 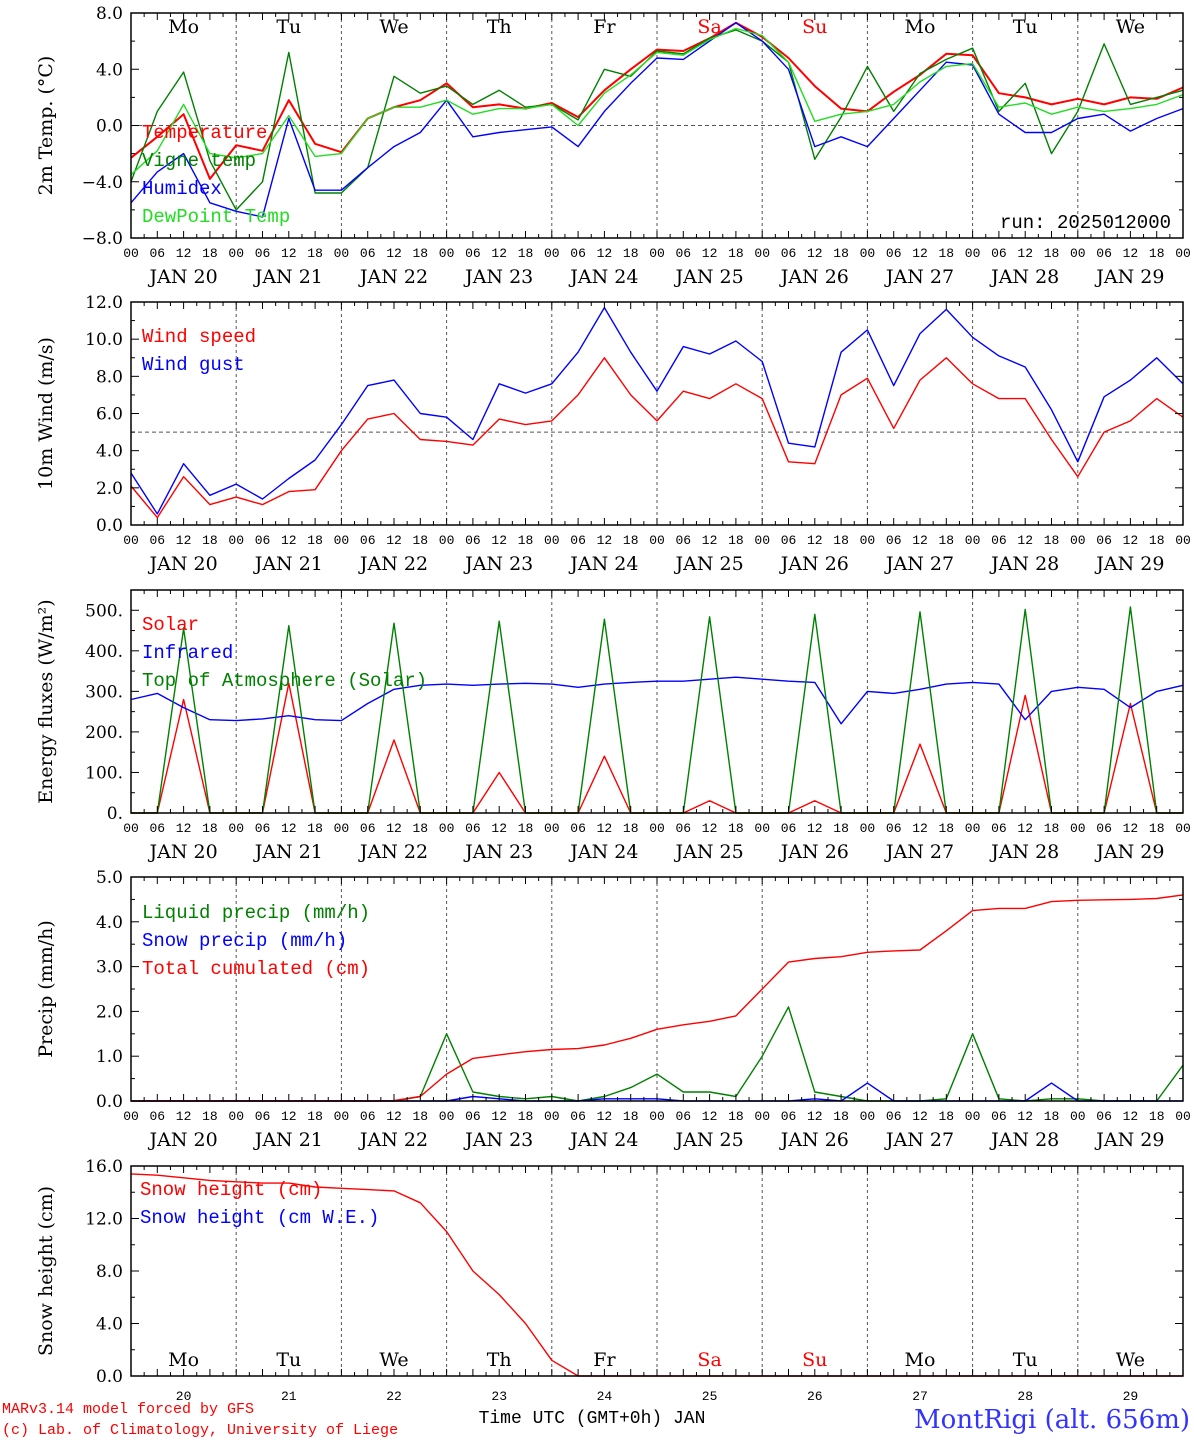 I want to click on y-tick-label: 12.0, so click(x=104, y=303).